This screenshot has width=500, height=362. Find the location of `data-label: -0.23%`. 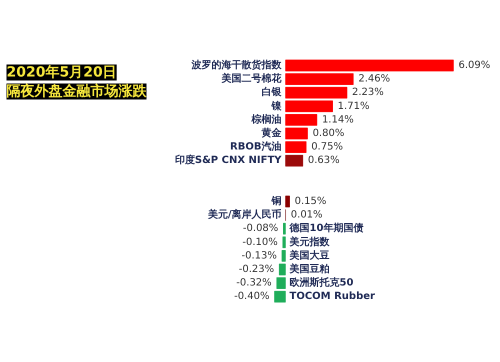

data-label: -0.23% is located at coordinates (256, 269).